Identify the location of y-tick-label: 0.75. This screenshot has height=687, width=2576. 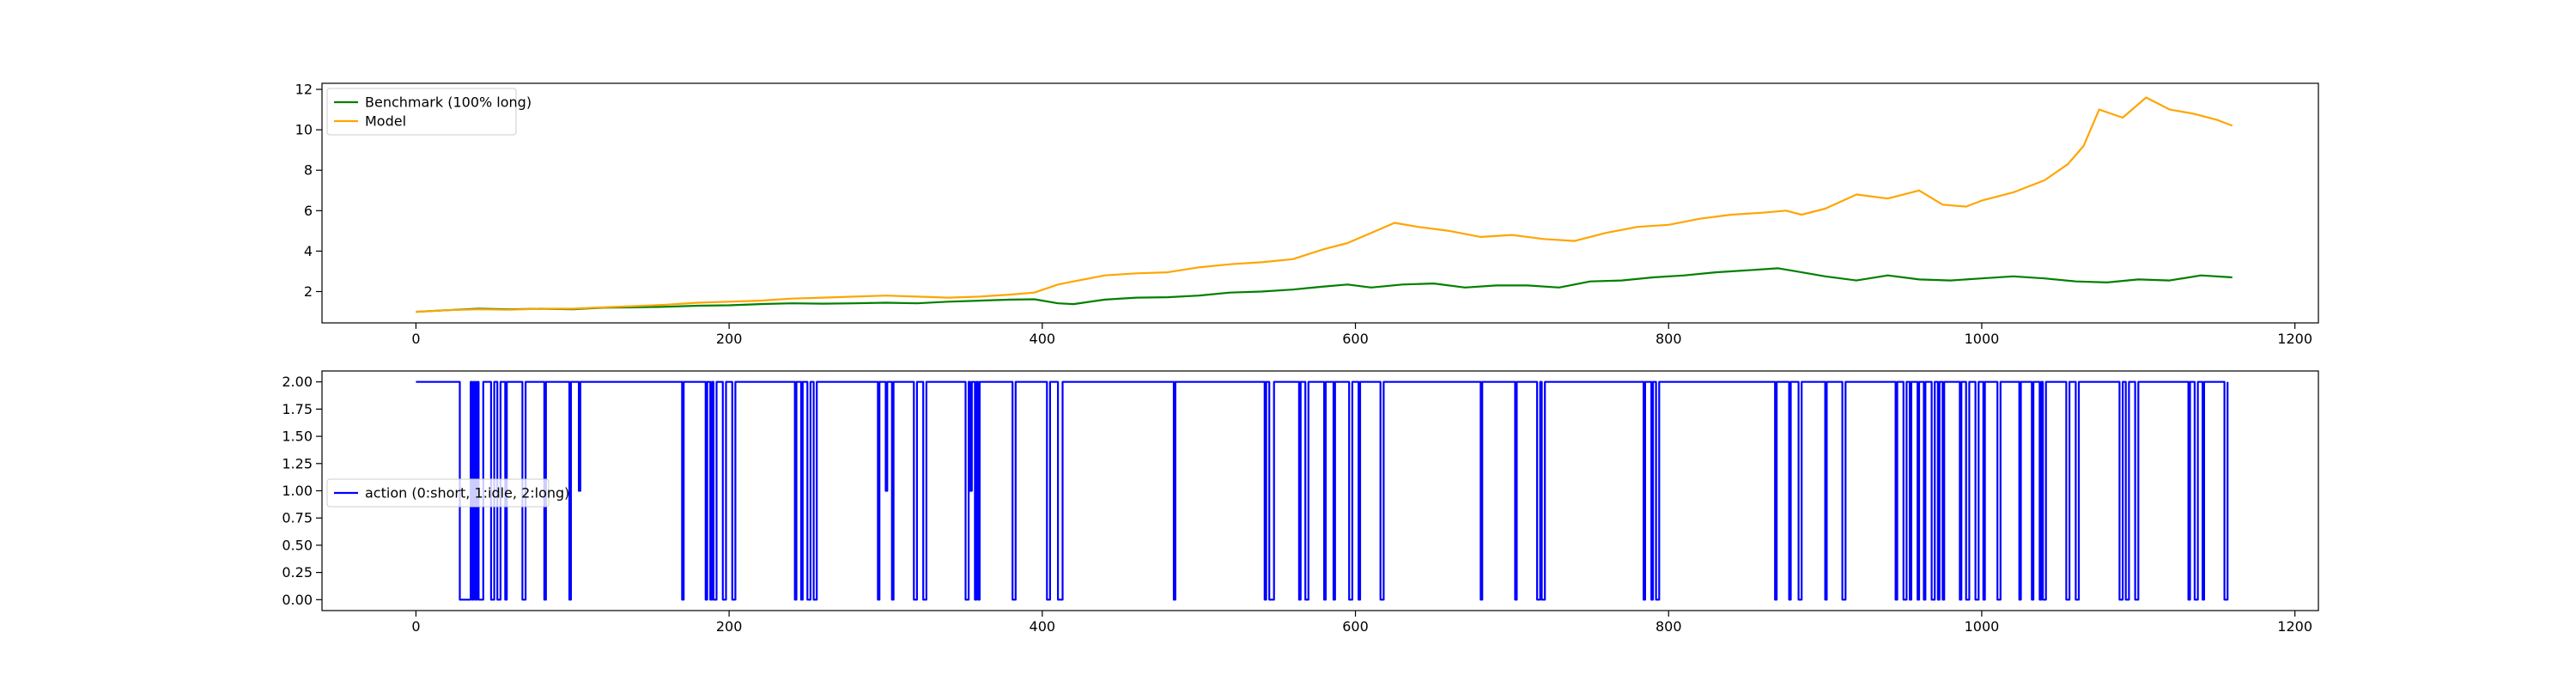
(297, 518).